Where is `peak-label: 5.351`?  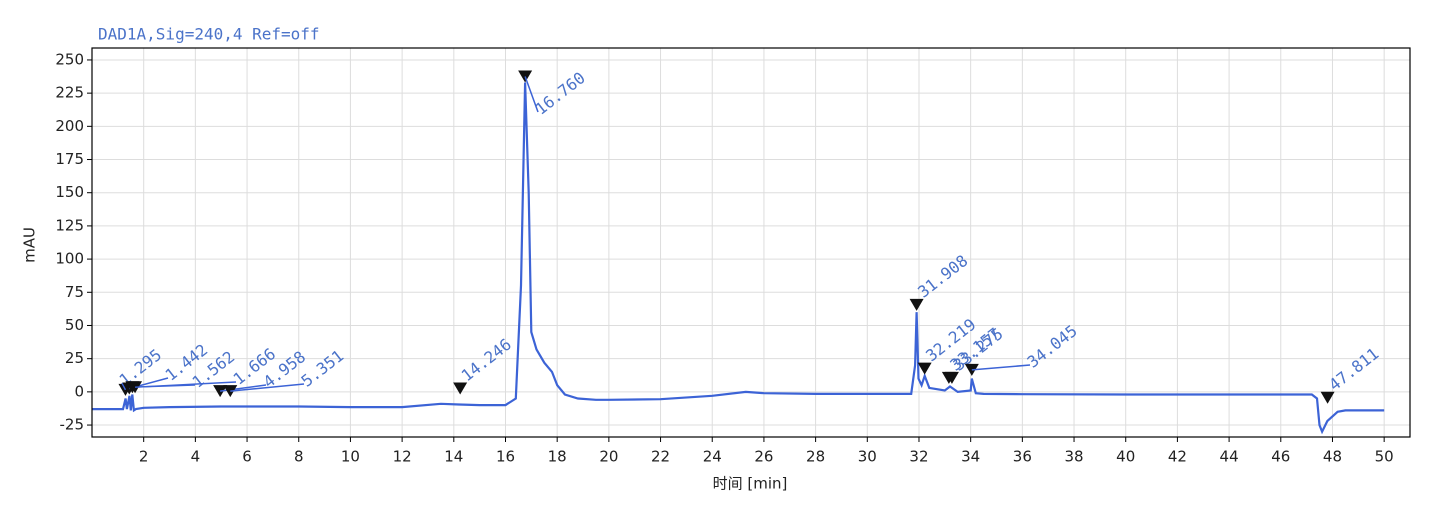 peak-label: 5.351 is located at coordinates (323, 368).